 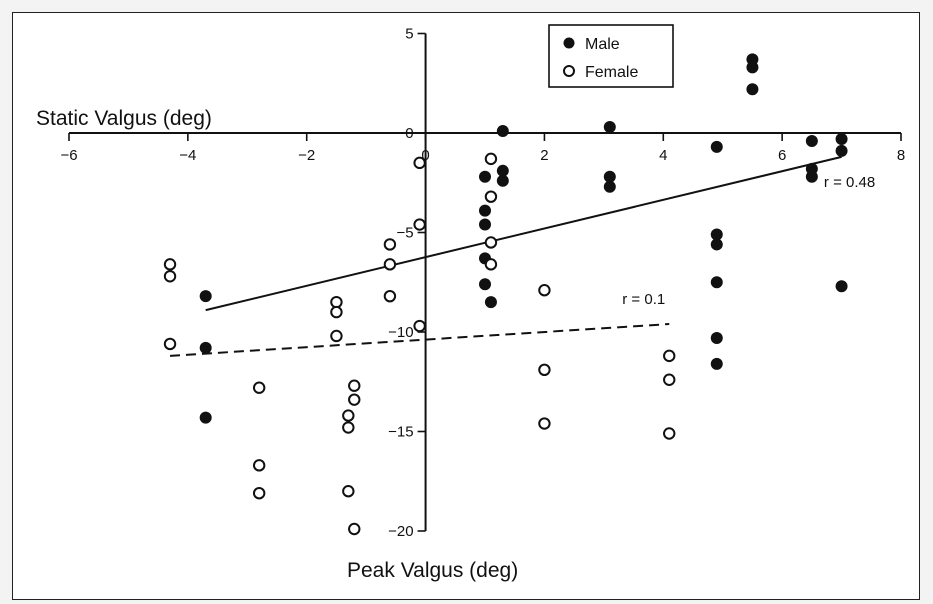 I want to click on legend-female-marker, so click(x=569, y=71).